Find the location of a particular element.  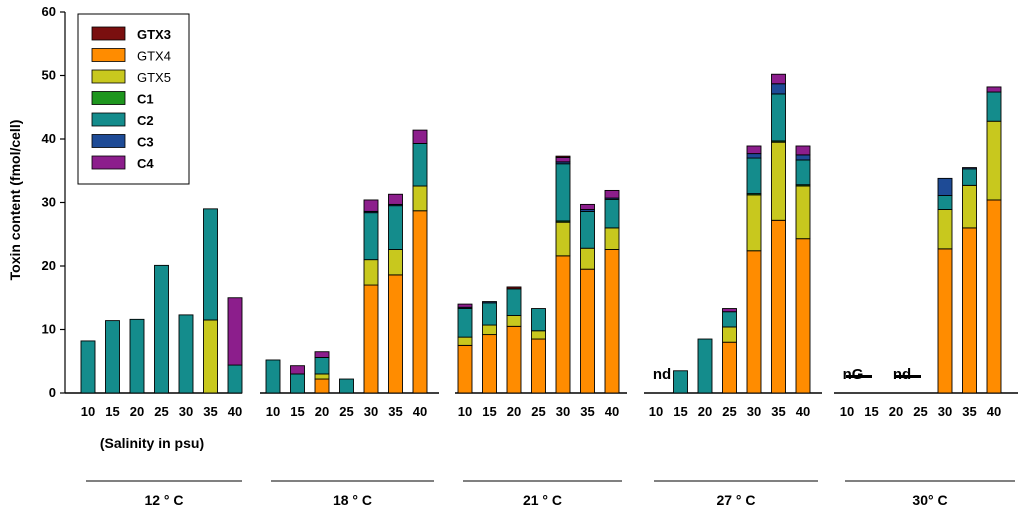

y-axis-title: Toxin content (fmol/cell) is located at coordinates (15, 200).